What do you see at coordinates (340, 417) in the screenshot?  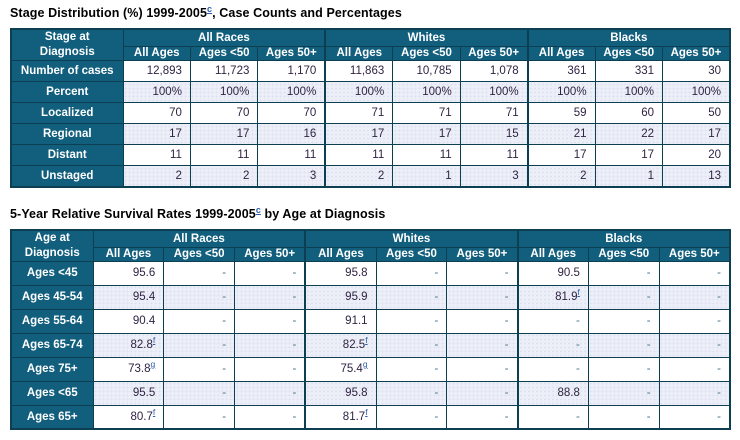 I see `data-cell: 81.7f` at bounding box center [340, 417].